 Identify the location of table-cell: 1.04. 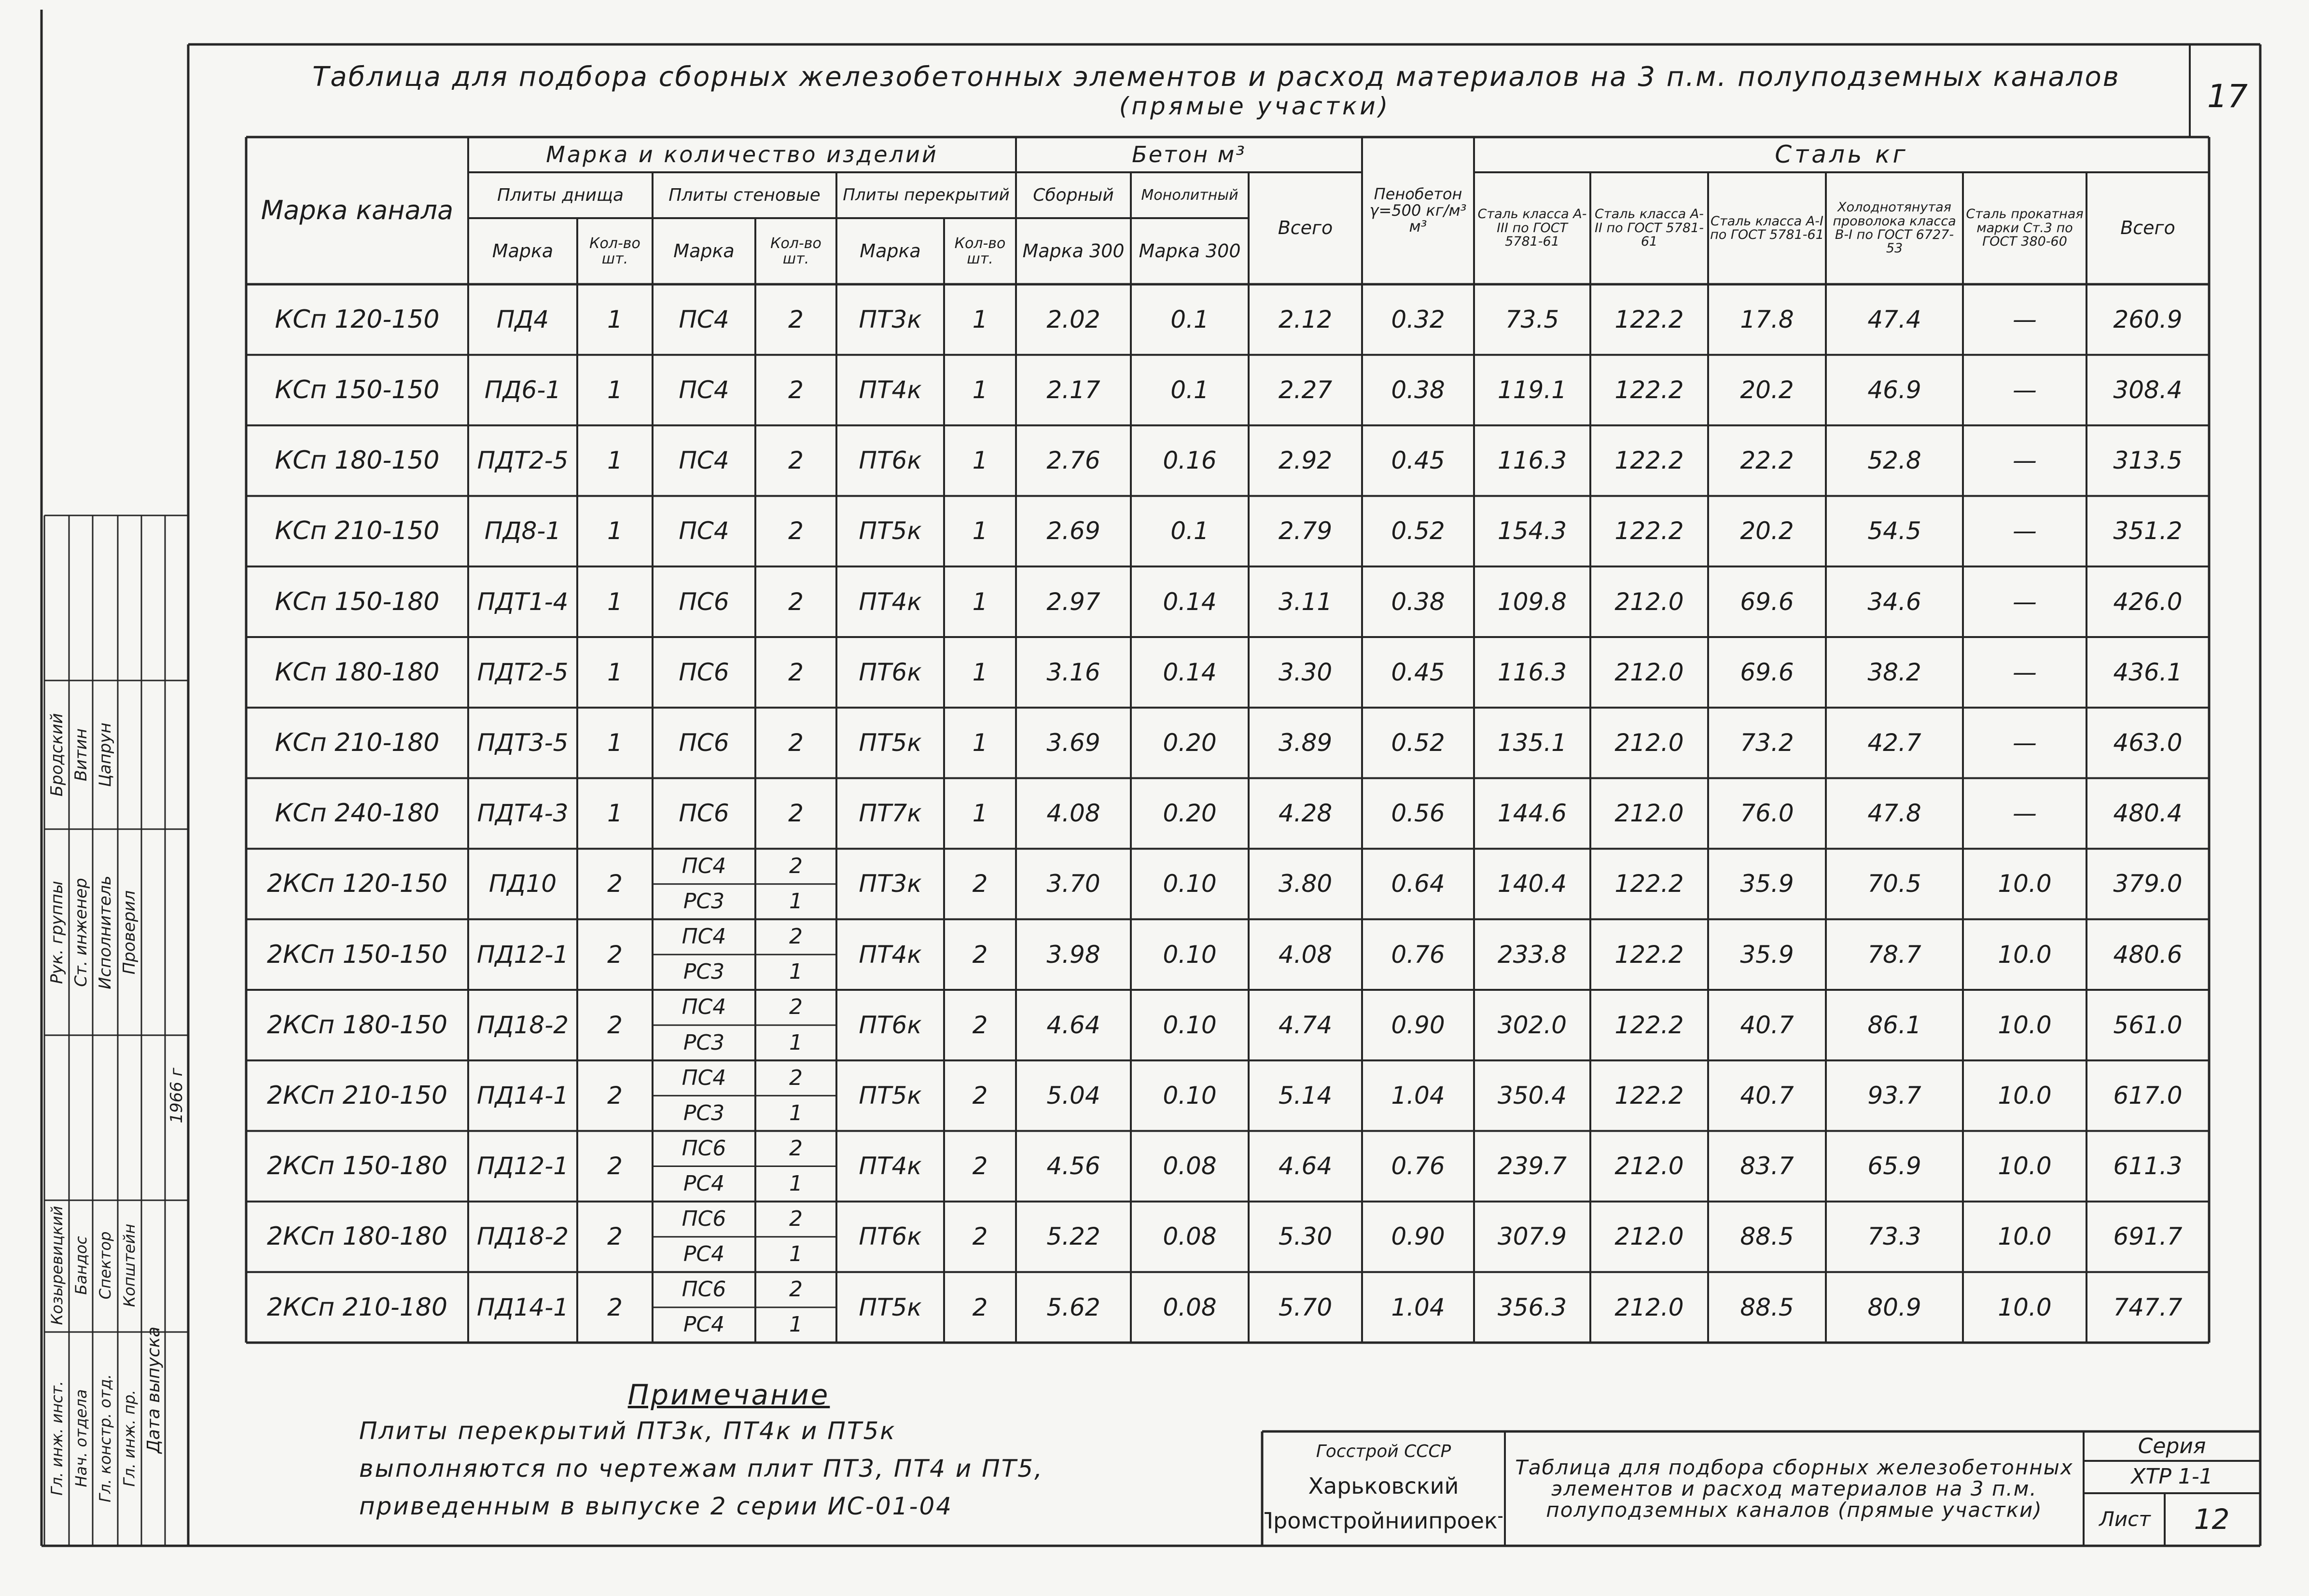
(1418, 1096).